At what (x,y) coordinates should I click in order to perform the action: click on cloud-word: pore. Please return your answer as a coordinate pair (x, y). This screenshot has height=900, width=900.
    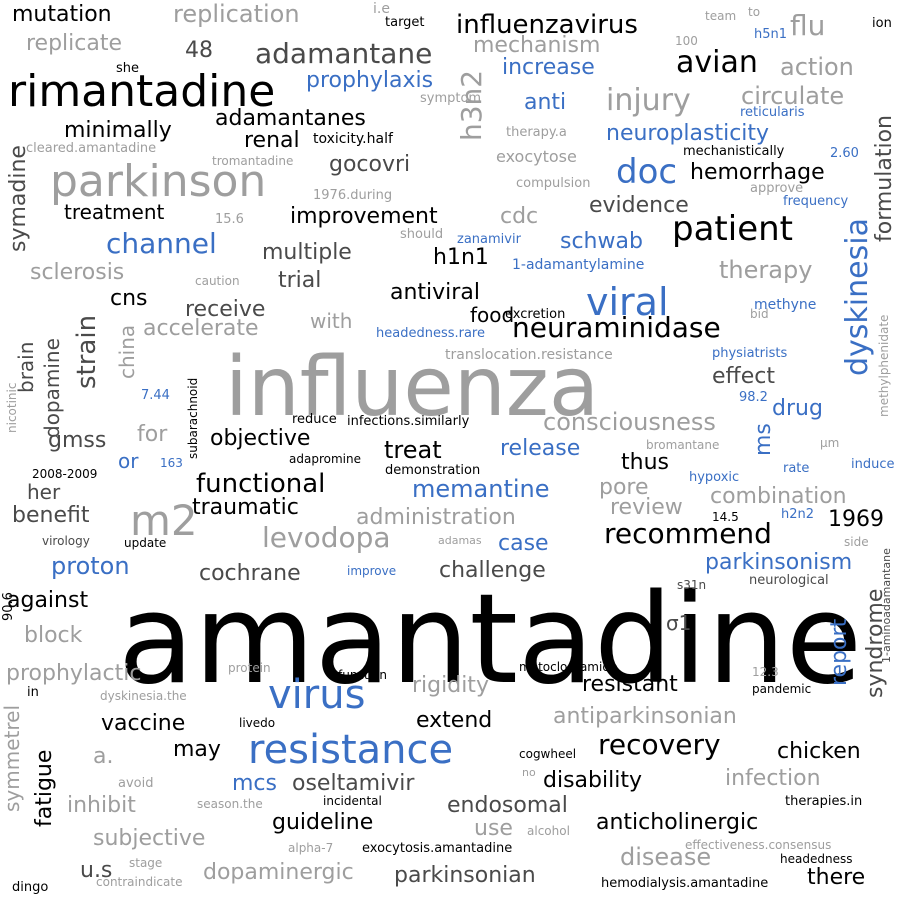
    Looking at the image, I should click on (624, 487).